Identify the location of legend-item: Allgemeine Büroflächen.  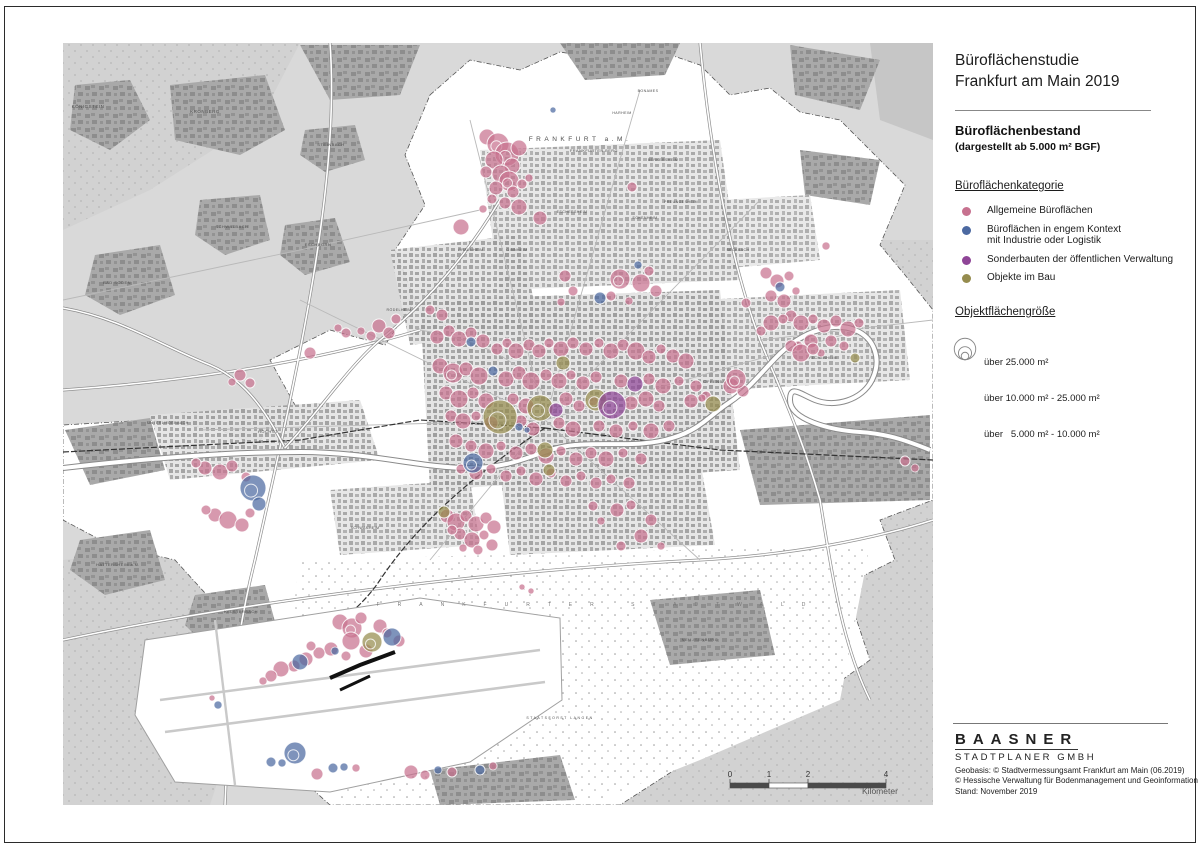
(1070, 211).